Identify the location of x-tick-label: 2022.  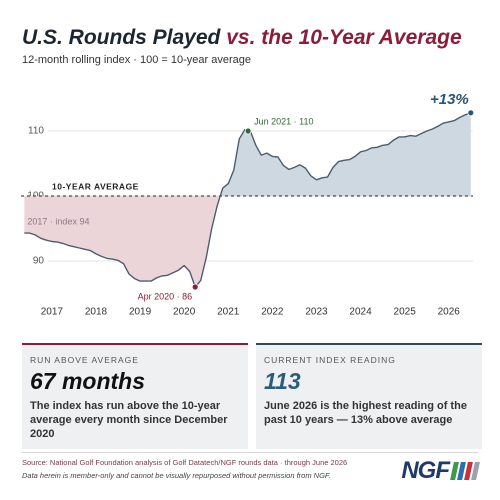
(272, 312).